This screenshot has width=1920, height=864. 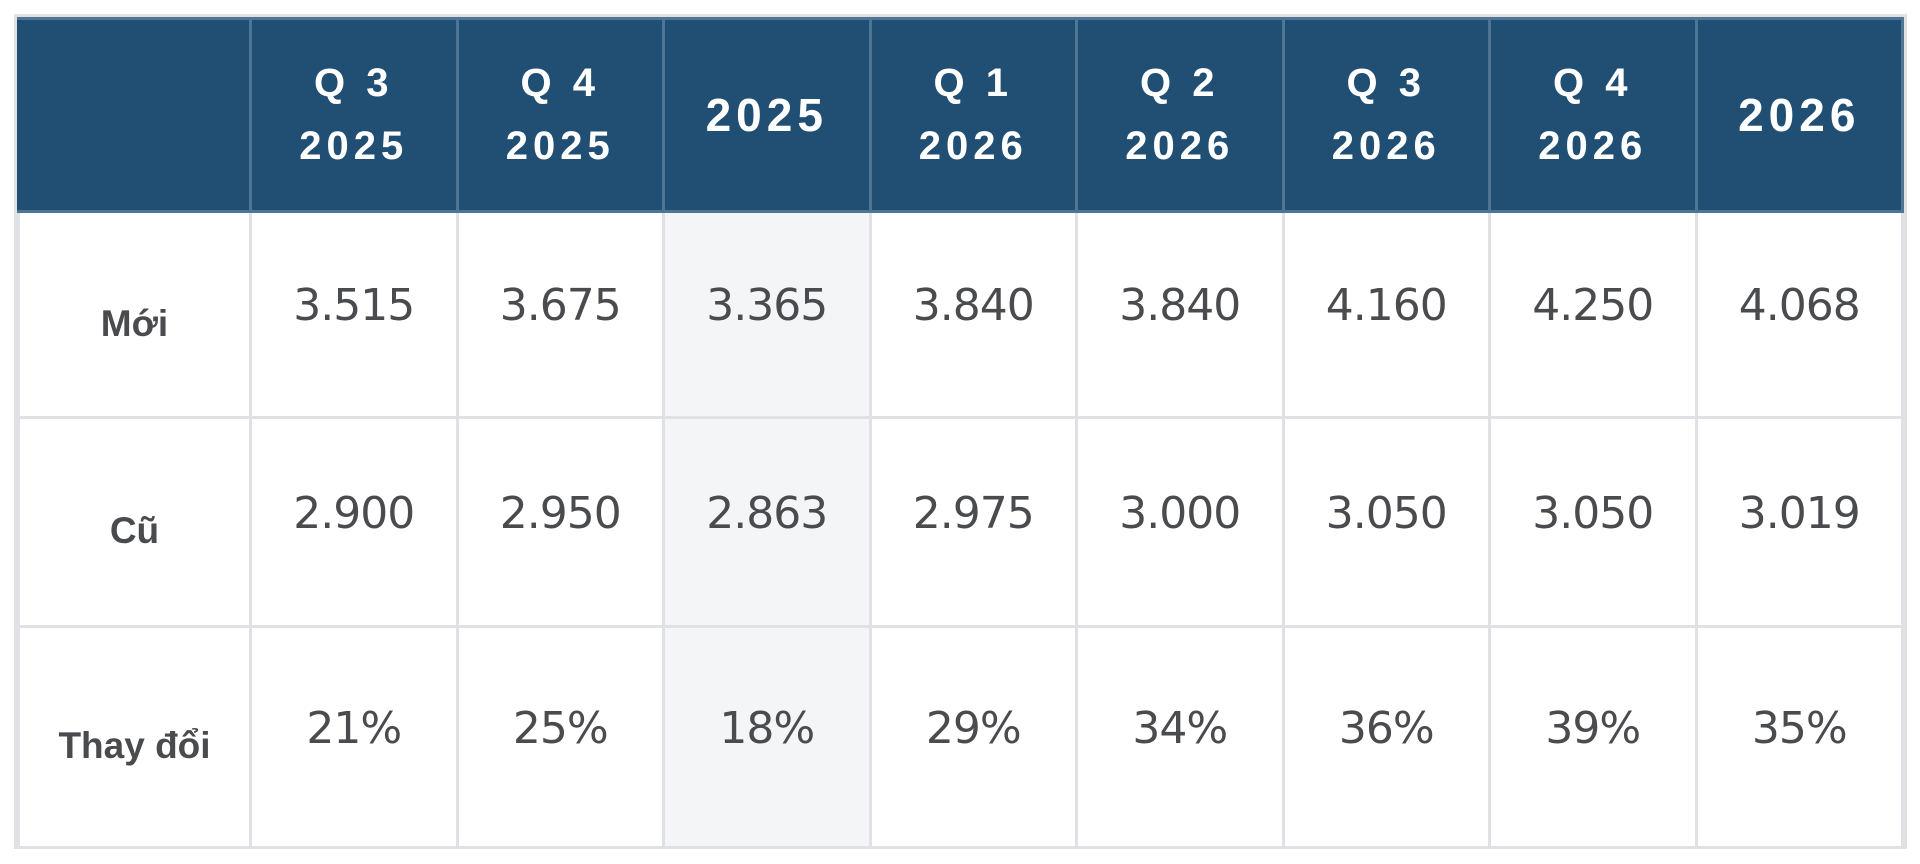 What do you see at coordinates (973, 115) in the screenshot?
I see `header-q1-2026: Q 1 2026` at bounding box center [973, 115].